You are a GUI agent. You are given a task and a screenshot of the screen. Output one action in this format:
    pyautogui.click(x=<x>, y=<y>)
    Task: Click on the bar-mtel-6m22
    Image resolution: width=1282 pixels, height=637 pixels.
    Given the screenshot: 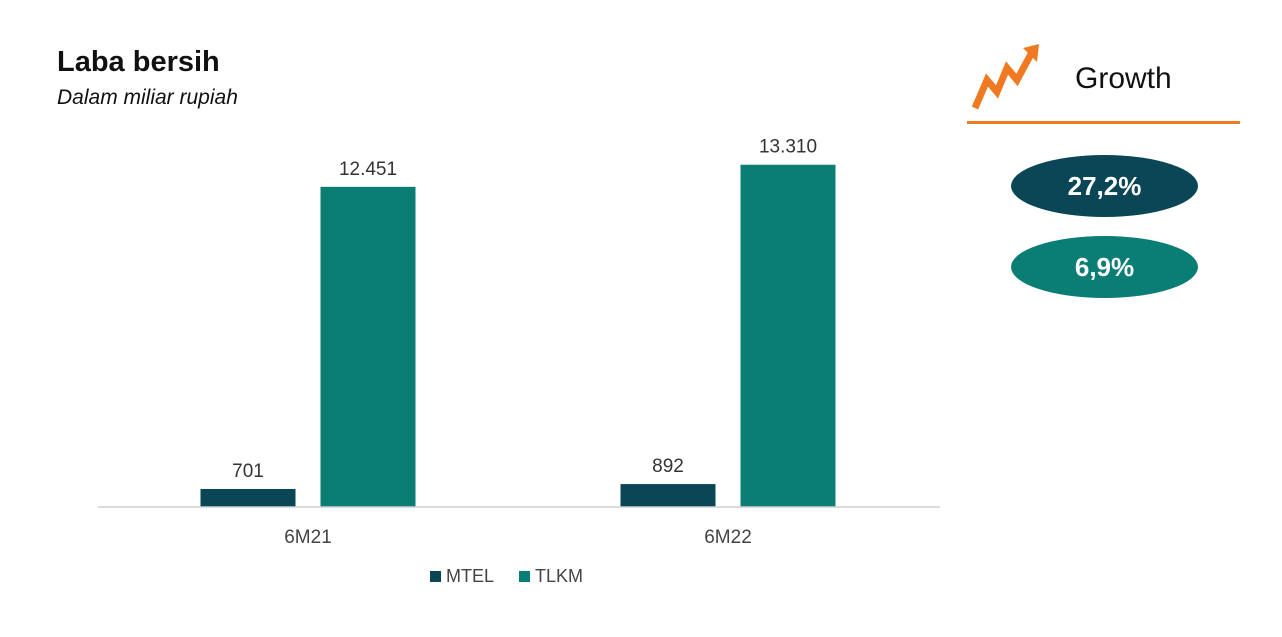 What is the action you would take?
    pyautogui.click(x=668, y=495)
    